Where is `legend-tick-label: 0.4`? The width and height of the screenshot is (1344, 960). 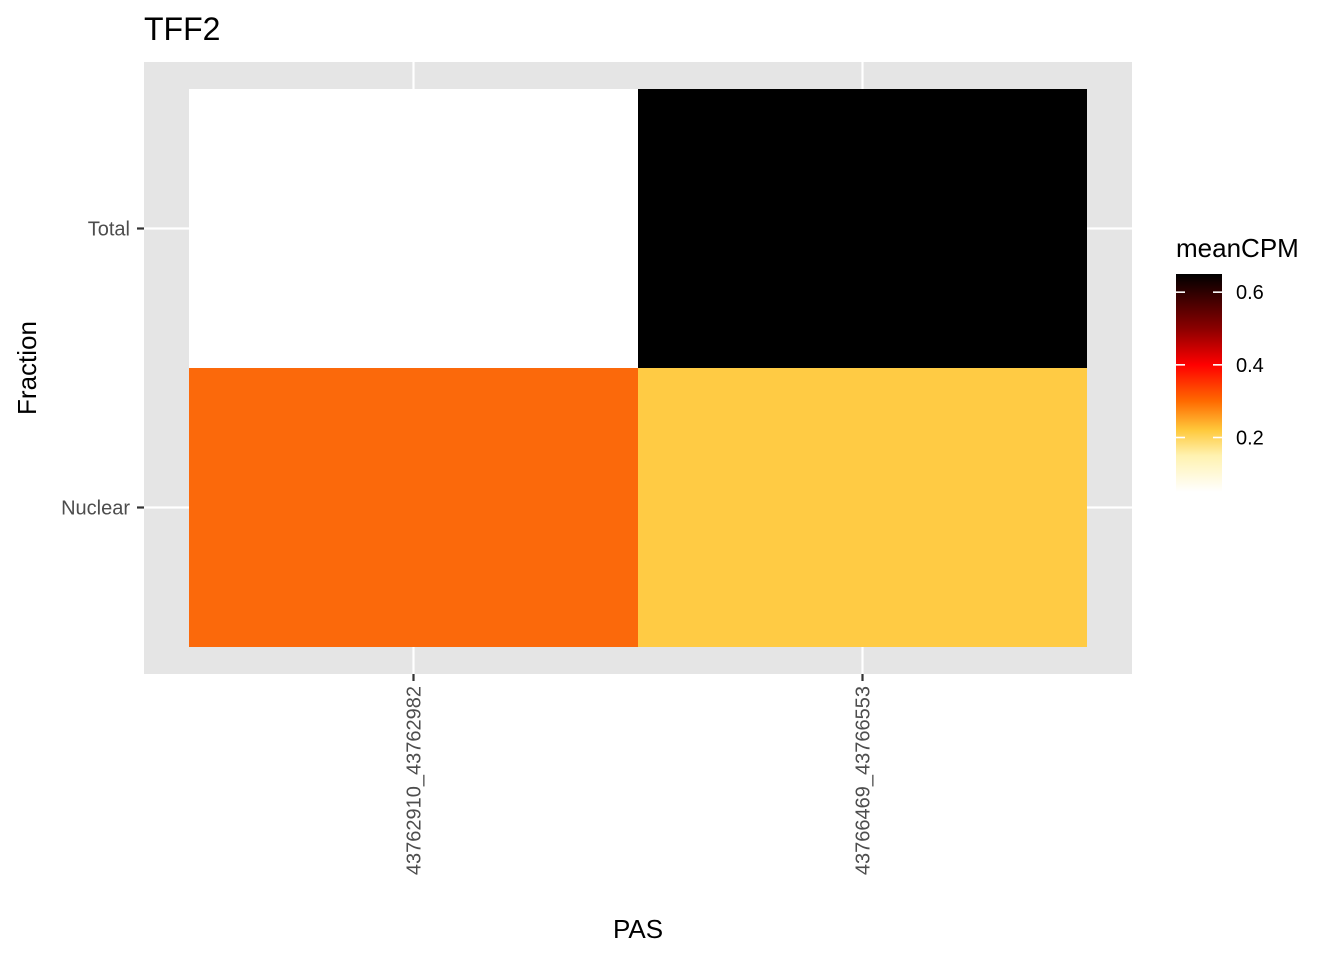 legend-tick-label: 0.4 is located at coordinates (1250, 366).